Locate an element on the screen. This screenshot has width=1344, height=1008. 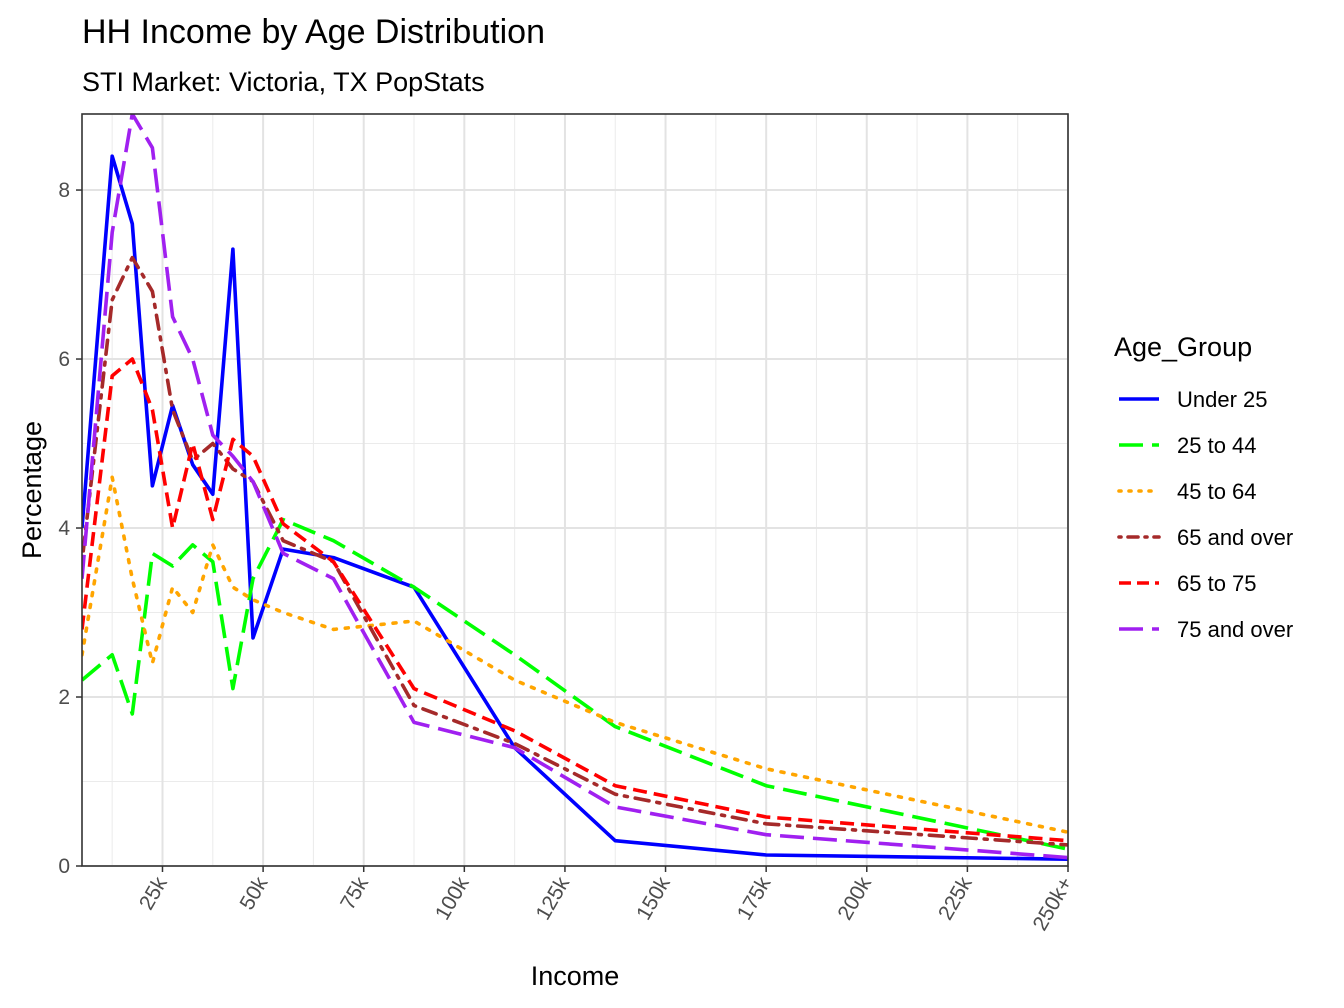
x-axis: 25k 50k 75k 100k 125k 150k 175k 200k 225k 250k+ is located at coordinates (606, 900).